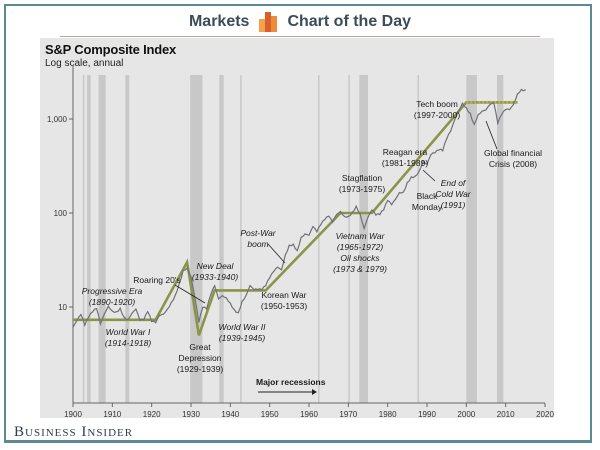 This screenshot has width=600, height=450. Describe the element at coordinates (349, 21) in the screenshot. I see `header-chart-of-the-day-label: Chart of the Day` at that location.